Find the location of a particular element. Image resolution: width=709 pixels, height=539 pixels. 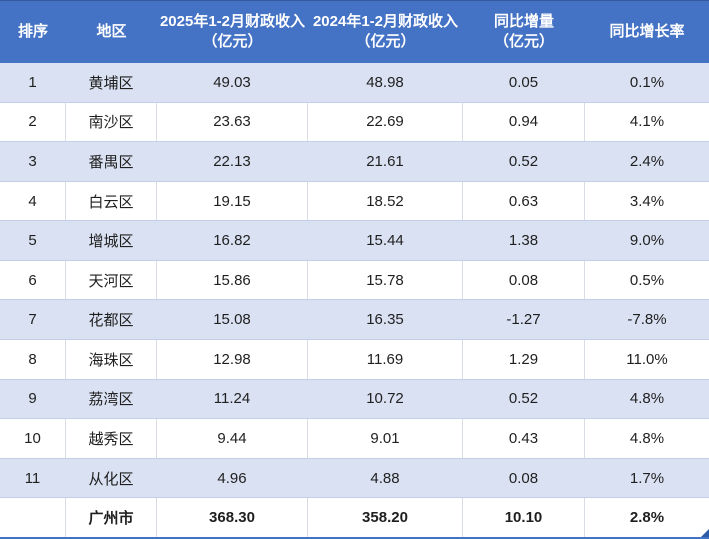

yoy-delta-cell: 10.10 is located at coordinates (524, 517).